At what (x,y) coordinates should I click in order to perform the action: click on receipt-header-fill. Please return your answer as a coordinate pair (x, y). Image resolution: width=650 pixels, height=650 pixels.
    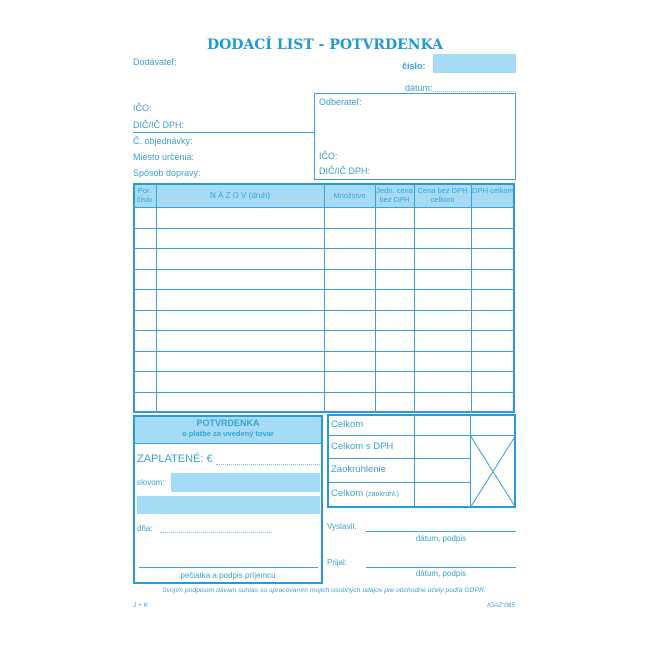
    Looking at the image, I should click on (228, 429).